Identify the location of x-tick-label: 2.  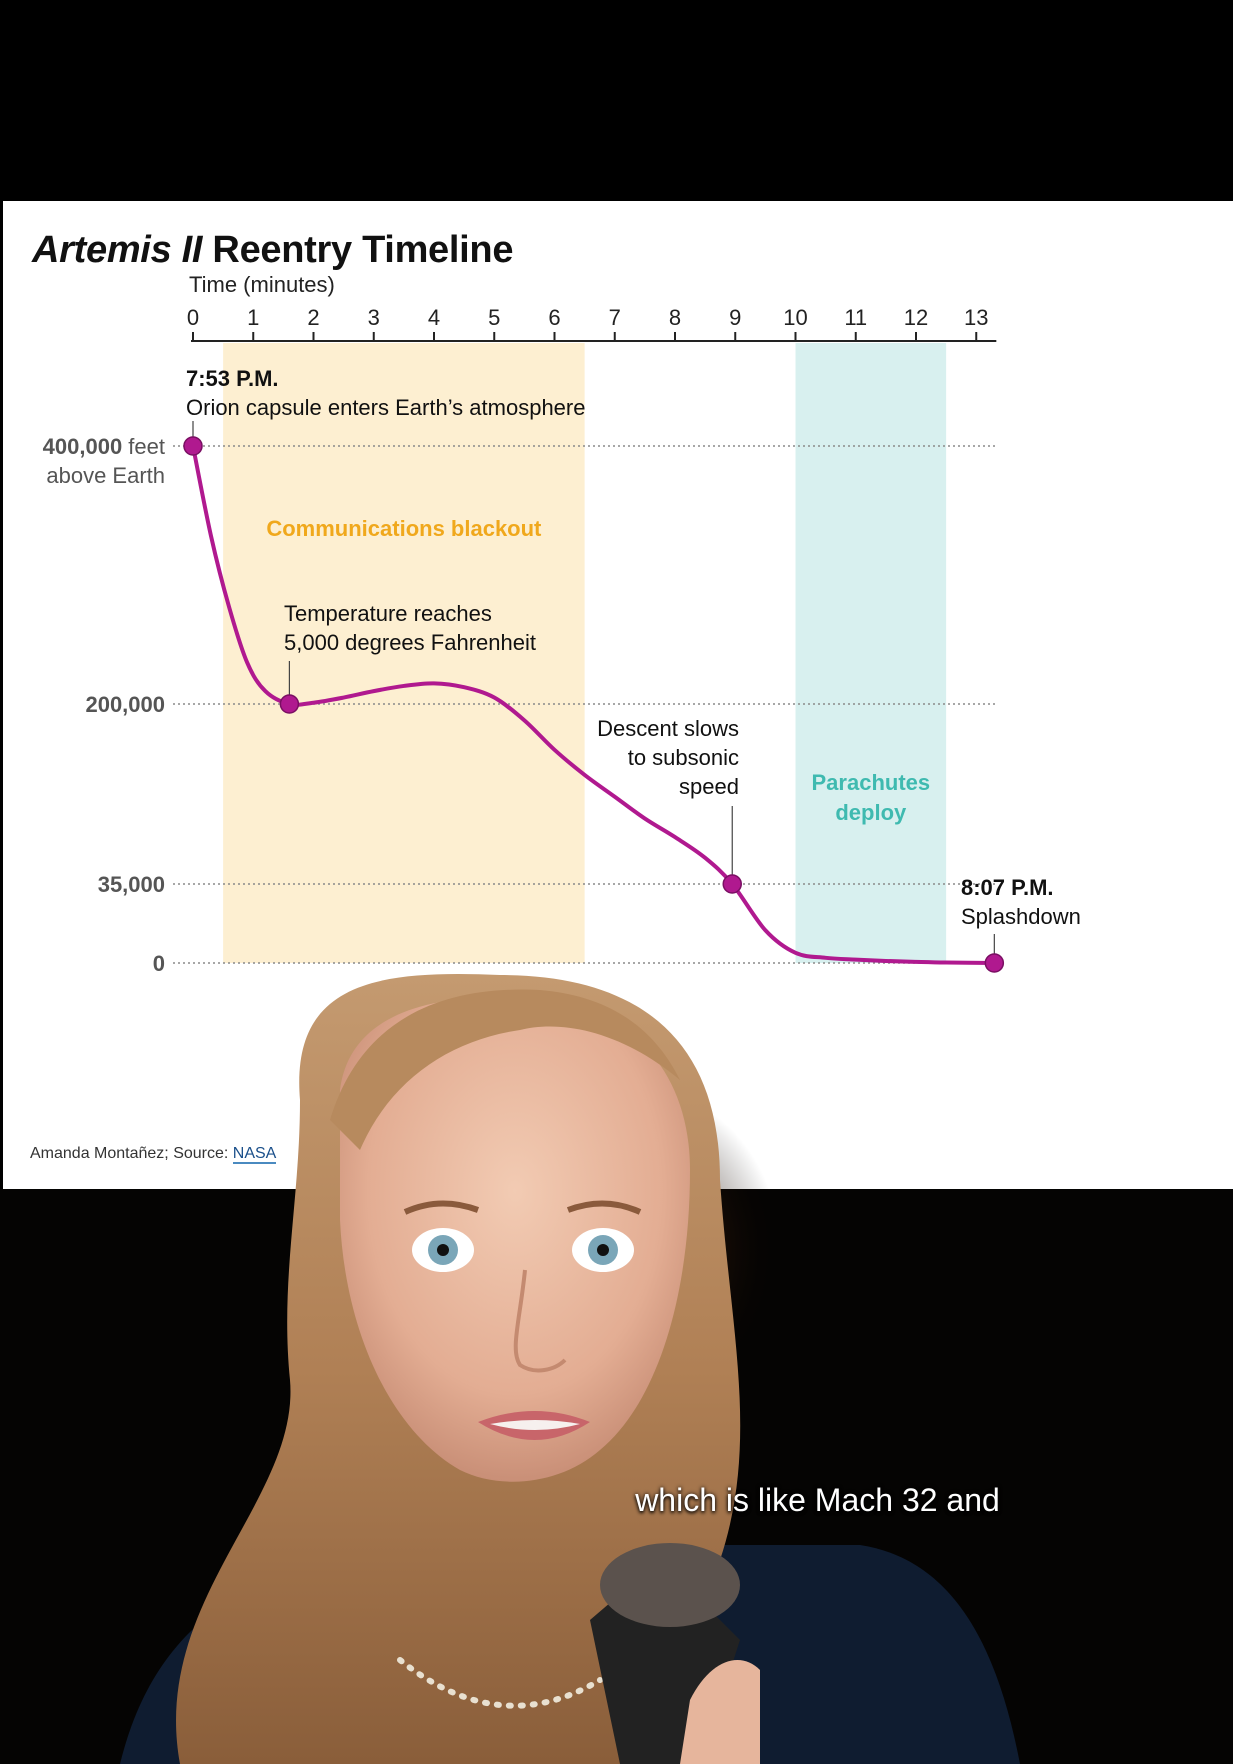
(313, 317).